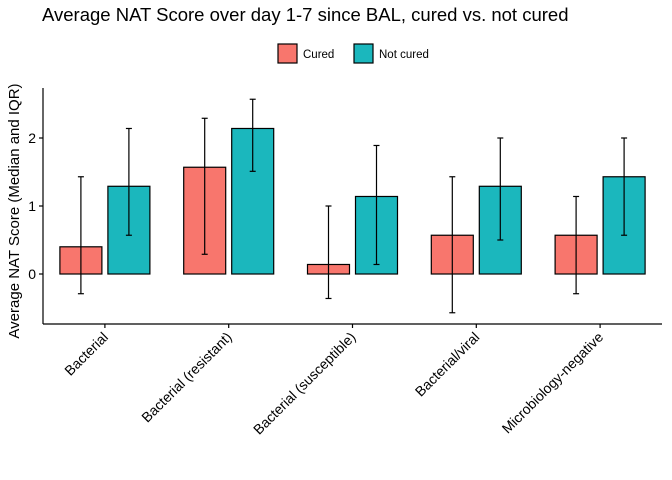 This screenshot has height=480, width=672. What do you see at coordinates (318, 55) in the screenshot?
I see `legend-label-cured: Cured` at bounding box center [318, 55].